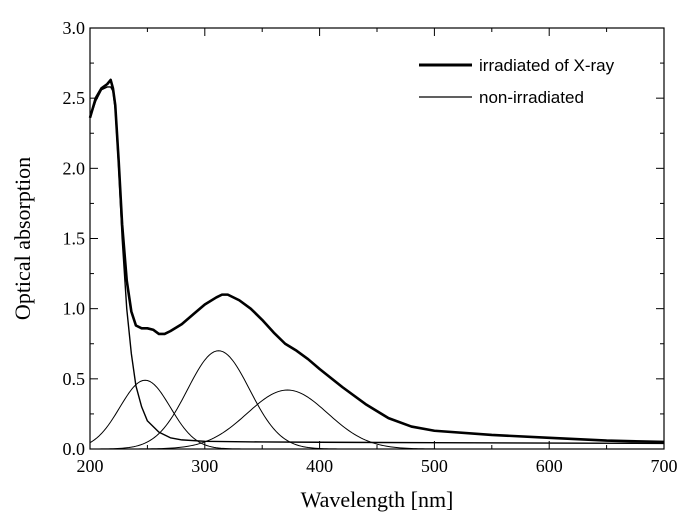 The width and height of the screenshot is (683, 516). What do you see at coordinates (22, 238) in the screenshot?
I see `y-axis-title: Optical absorption` at bounding box center [22, 238].